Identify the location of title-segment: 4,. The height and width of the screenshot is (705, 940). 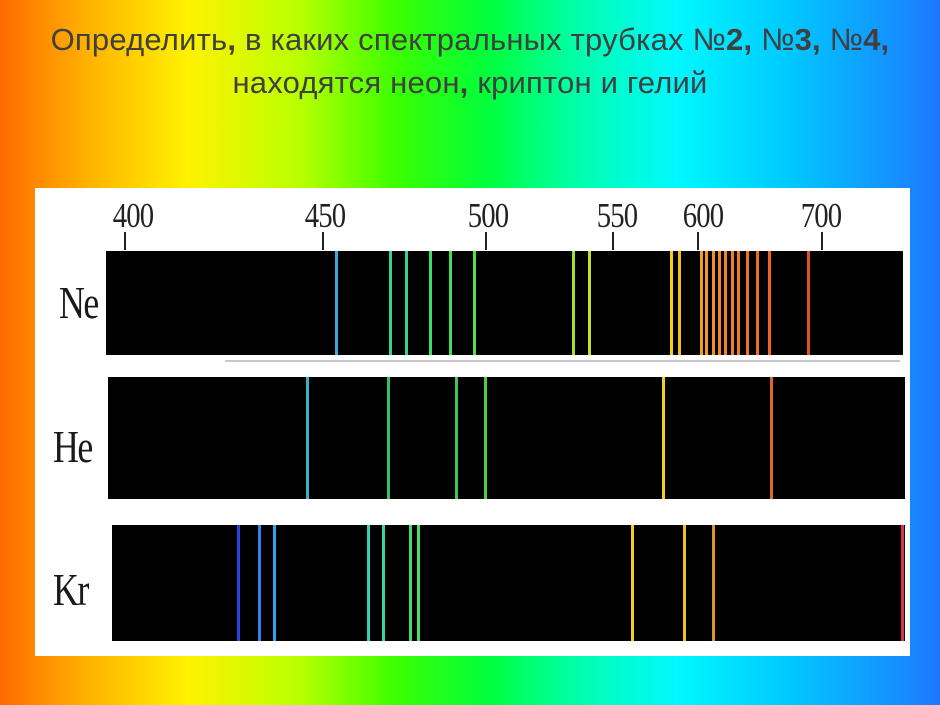
(876, 39).